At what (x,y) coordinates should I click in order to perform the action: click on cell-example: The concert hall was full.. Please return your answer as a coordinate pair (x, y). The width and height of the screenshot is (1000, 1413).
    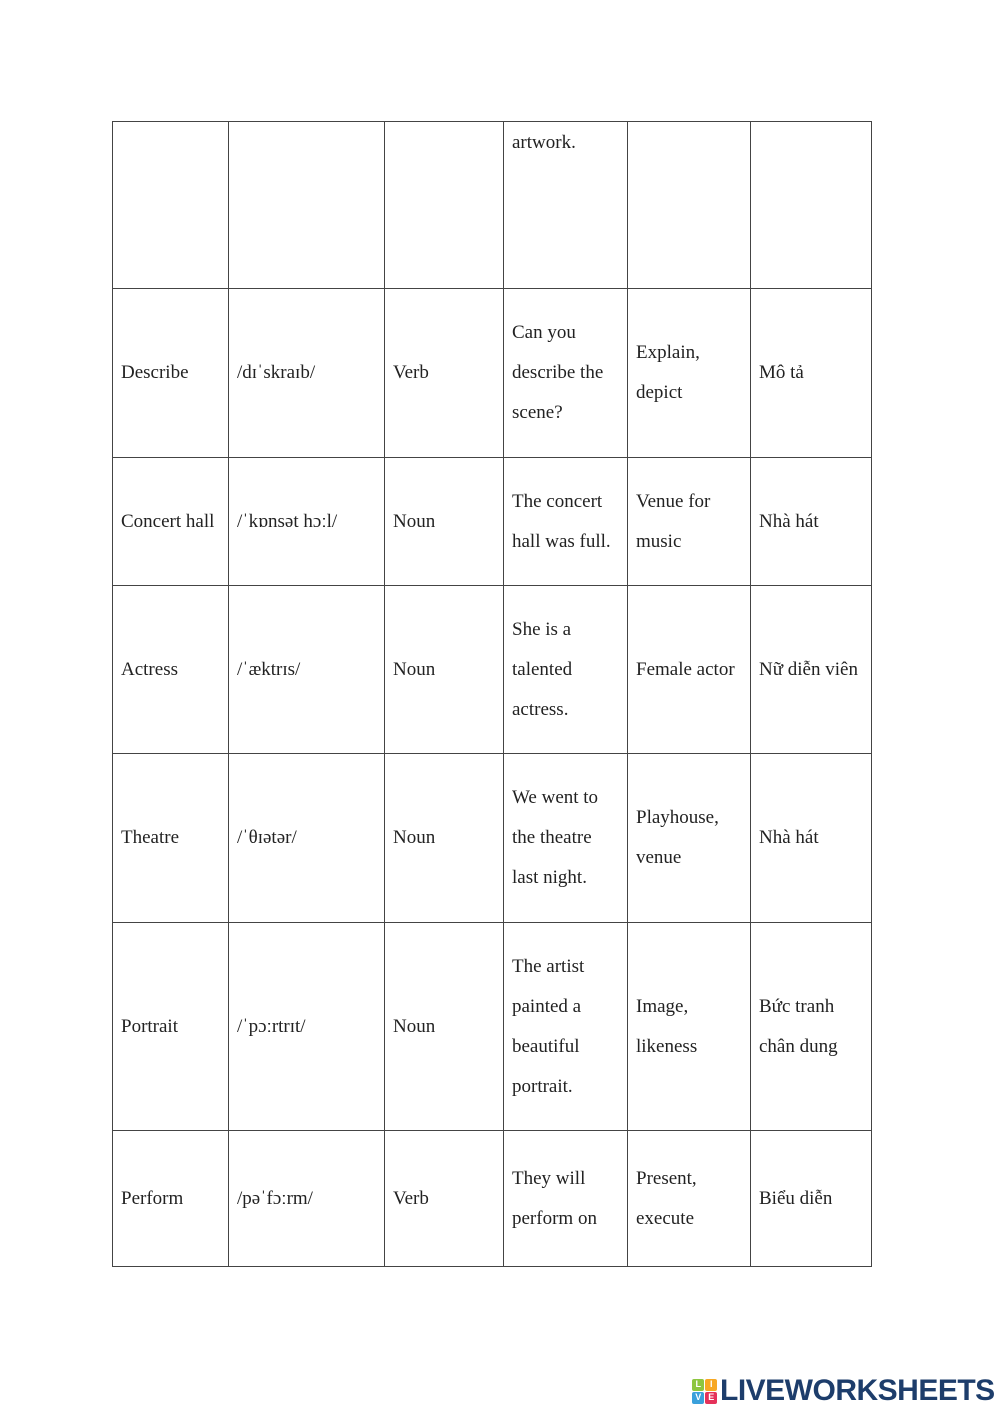
    Looking at the image, I should click on (565, 521).